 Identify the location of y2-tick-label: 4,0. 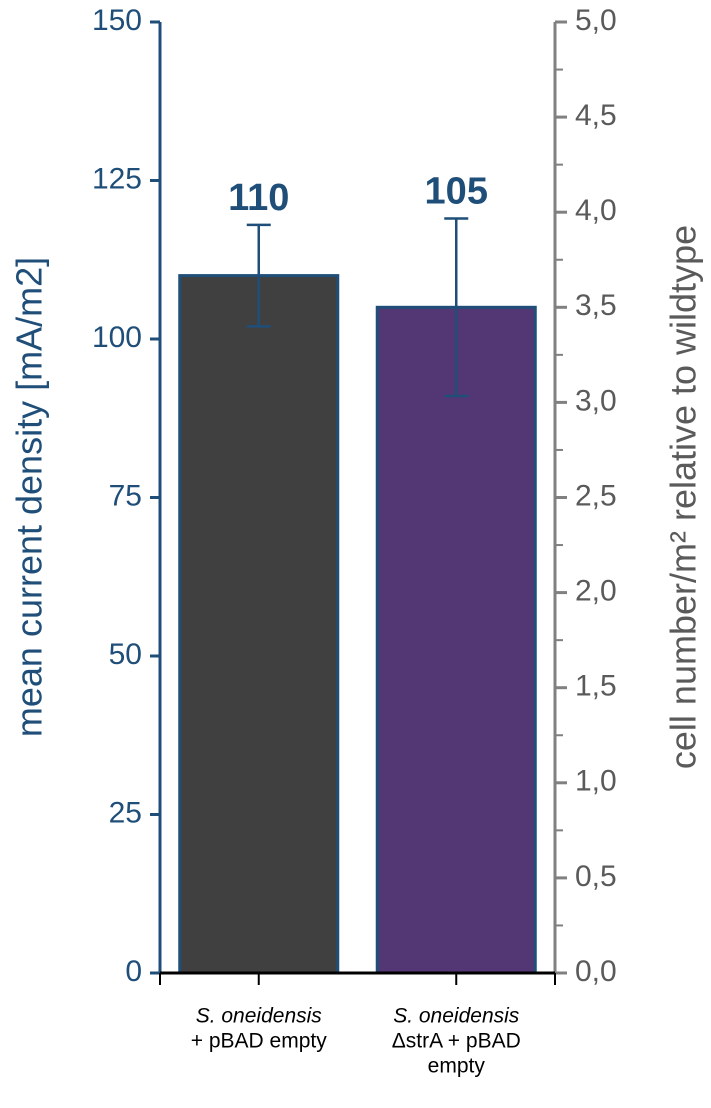
(596, 210).